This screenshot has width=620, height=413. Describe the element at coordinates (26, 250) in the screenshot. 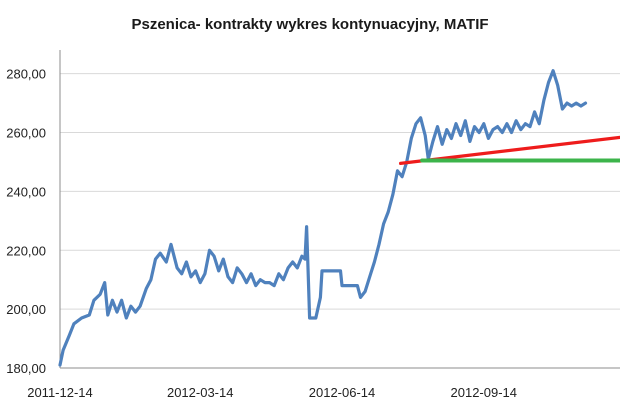

I see `y-tick-label: 220,00` at that location.